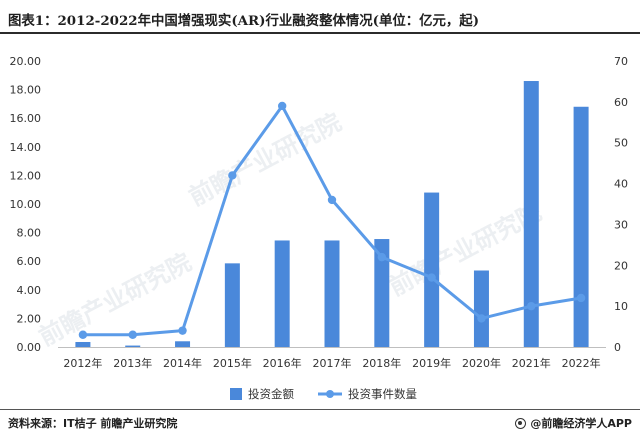 The width and height of the screenshot is (640, 443). I want to click on x-tick-label: 2014年, so click(182, 363).